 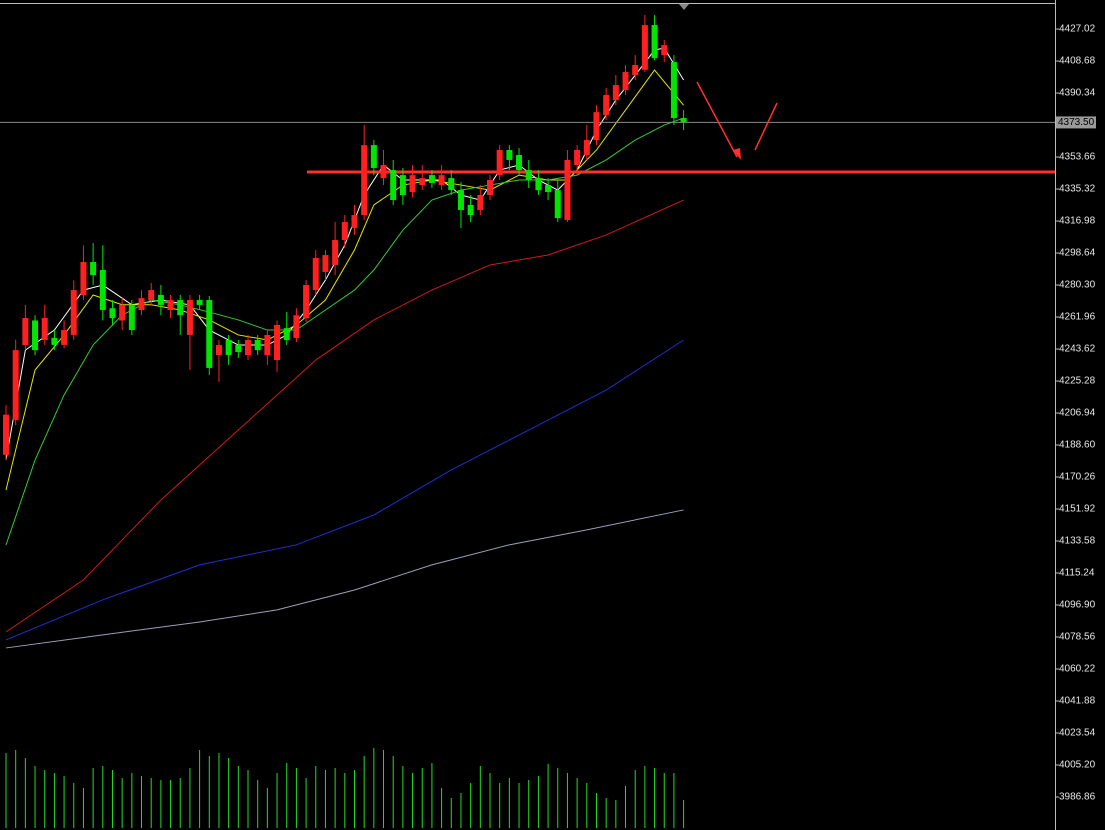 I want to click on y-tick-label: 4005.20, so click(x=1077, y=765).